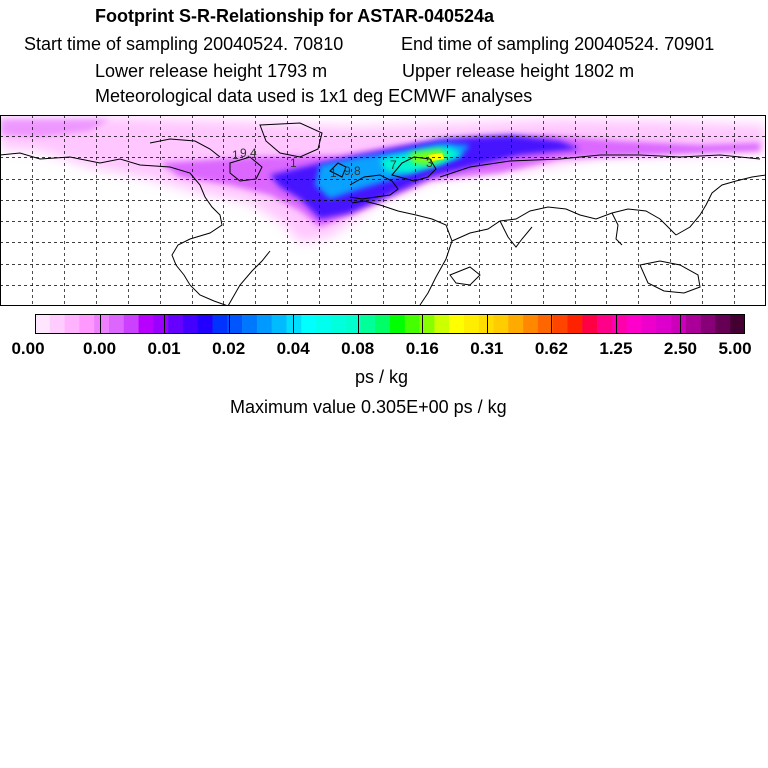 The image size is (768, 768). What do you see at coordinates (211, 71) in the screenshot?
I see `lower-height-label: Lower release height 1793 m` at bounding box center [211, 71].